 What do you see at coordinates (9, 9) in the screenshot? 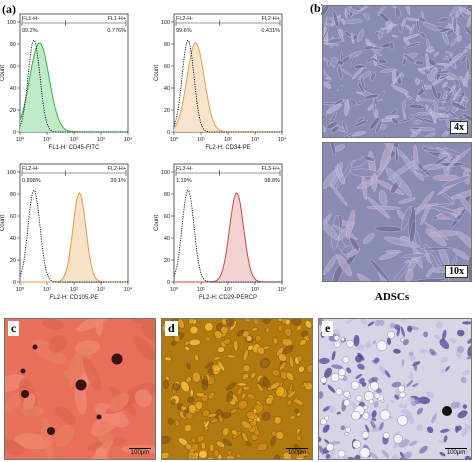
I see `panel-letter-a: (a)` at bounding box center [9, 9].